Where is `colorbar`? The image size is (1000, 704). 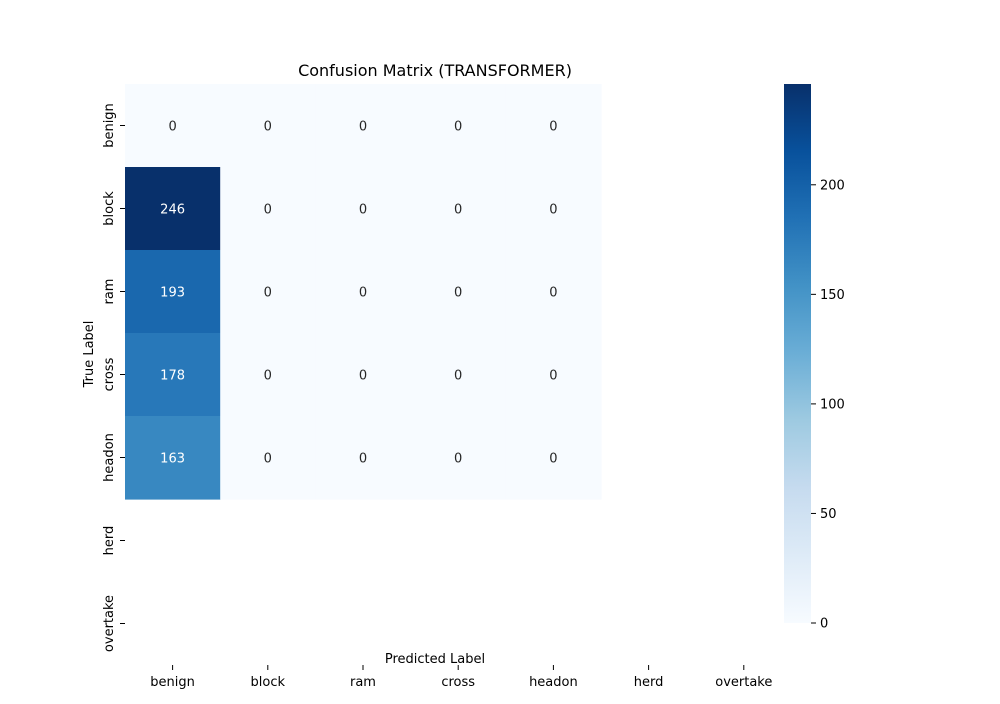
colorbar is located at coordinates (797, 353).